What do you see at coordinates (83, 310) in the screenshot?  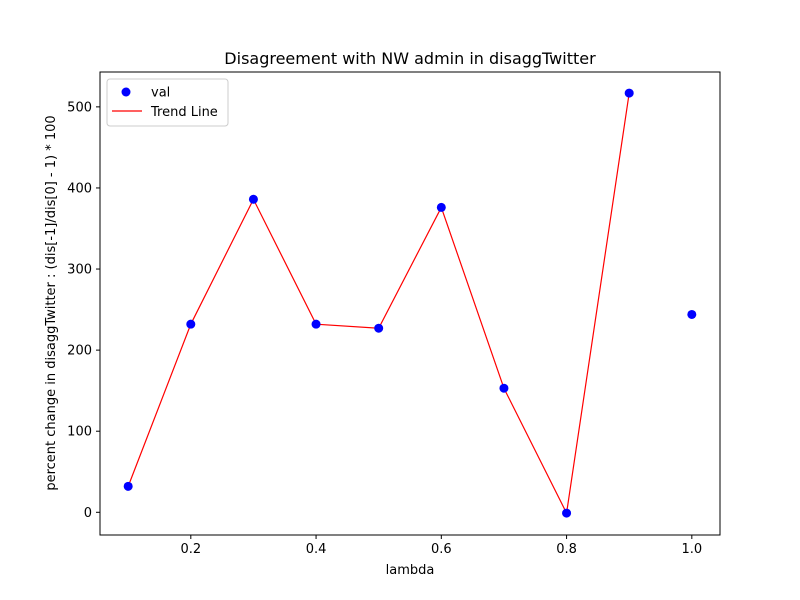 I see `y-axis-ticks: 0 100 200 300 400 500` at bounding box center [83, 310].